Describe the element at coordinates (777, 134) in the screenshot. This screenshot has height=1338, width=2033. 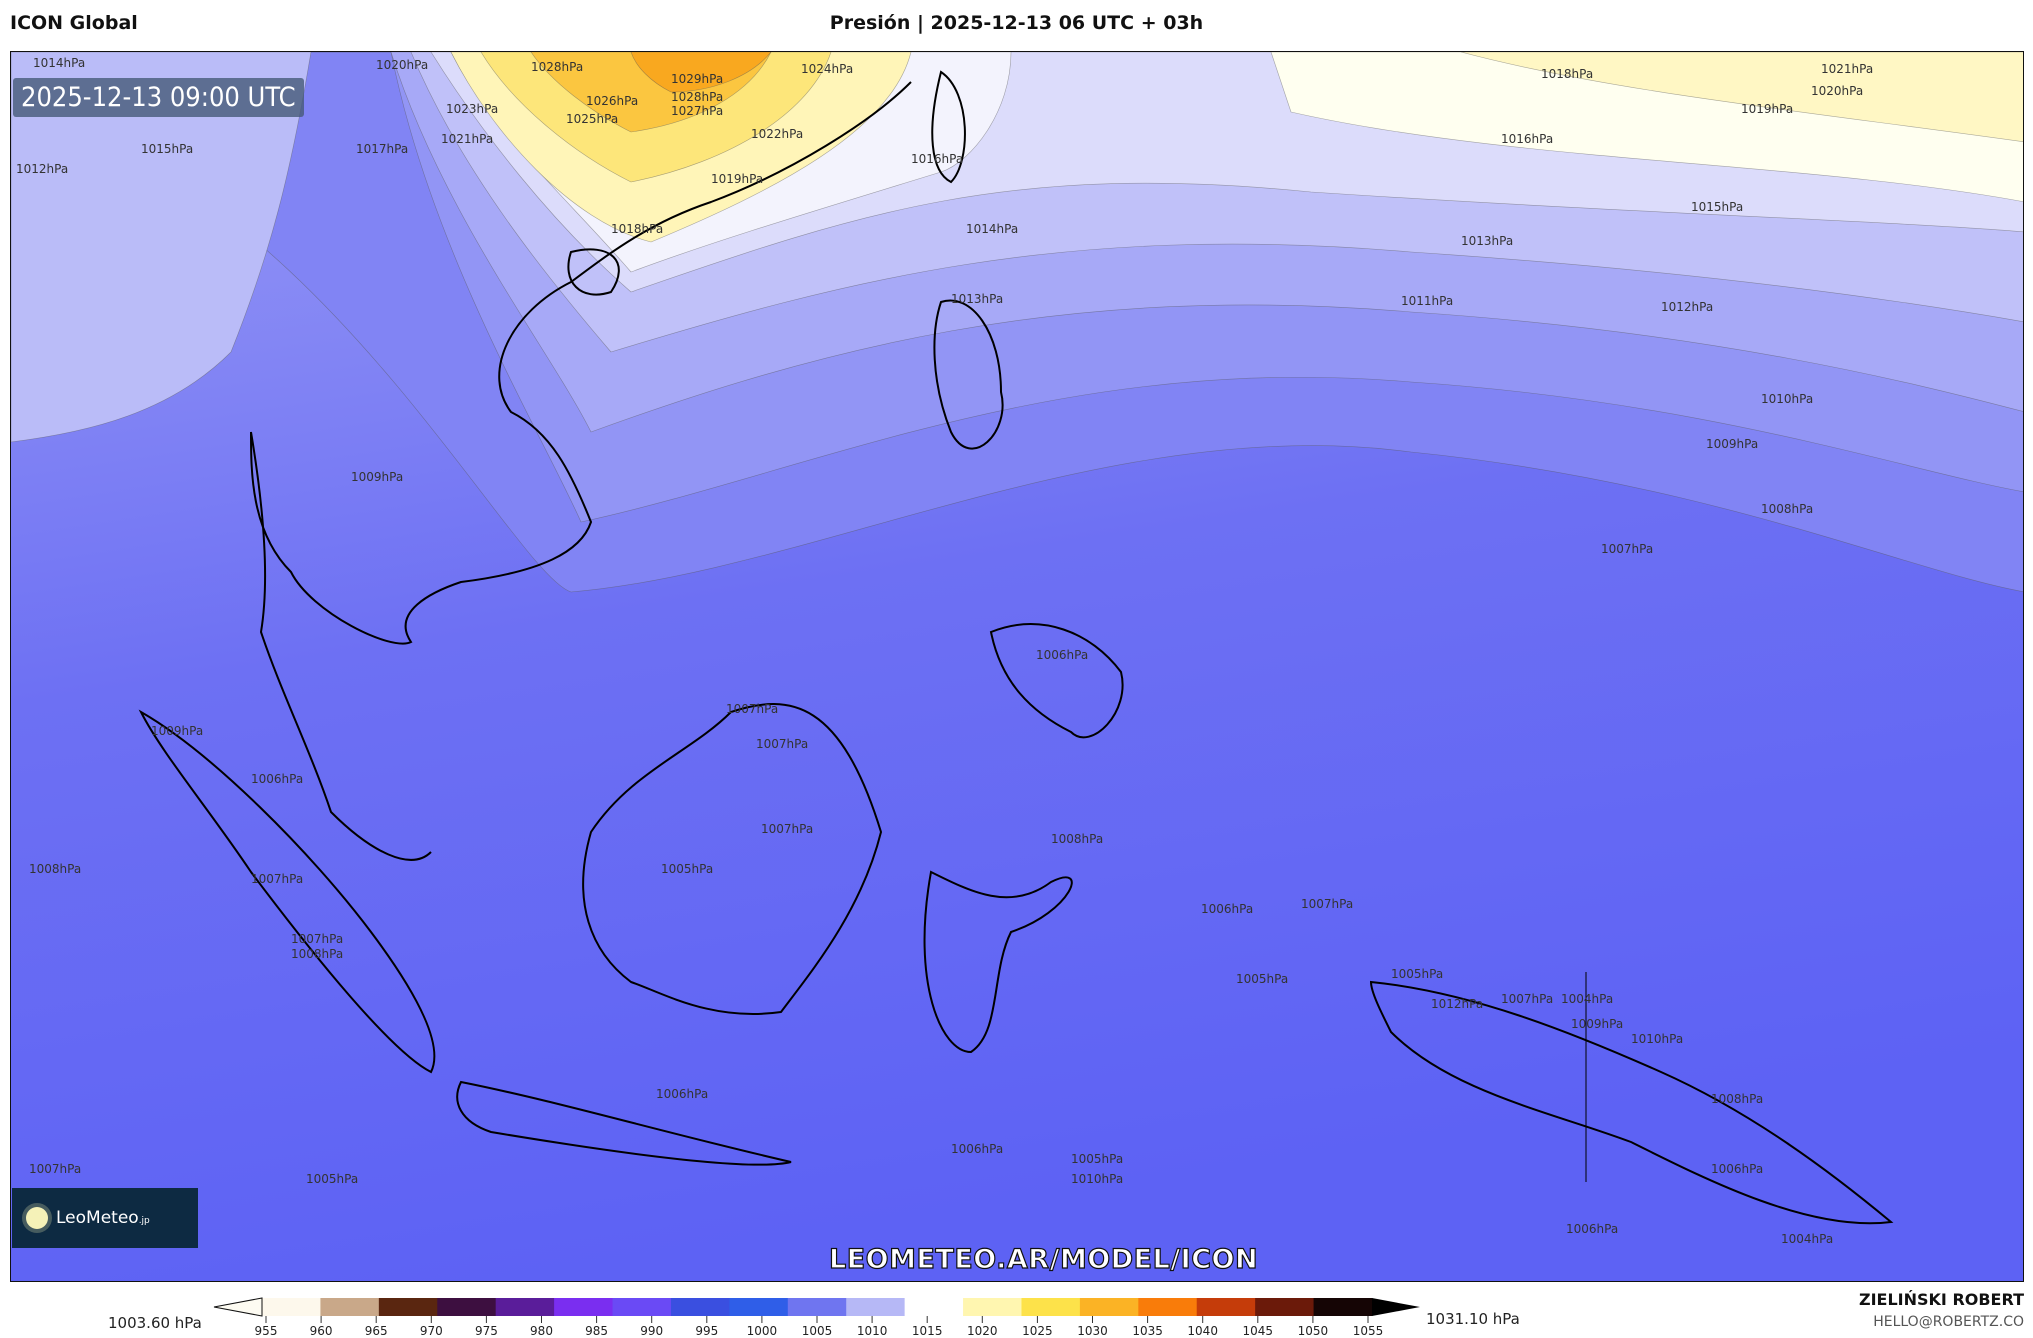
I see `contour-label: 1022hPa` at that location.